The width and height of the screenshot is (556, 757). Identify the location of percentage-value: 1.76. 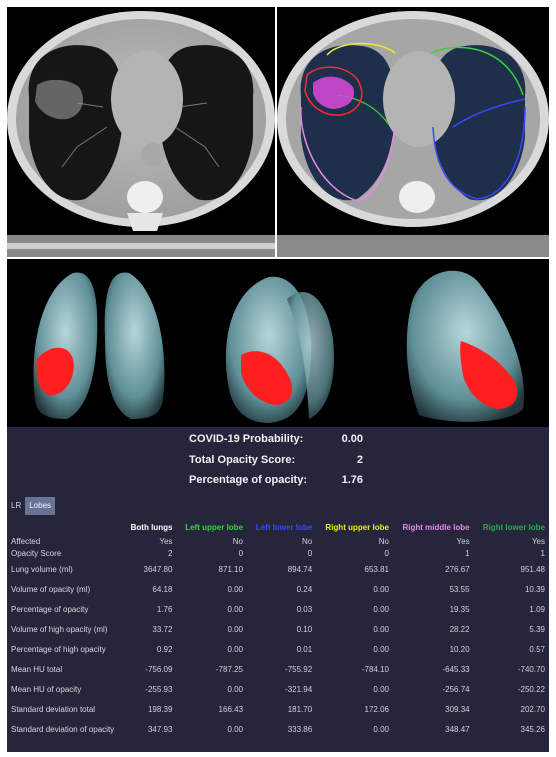
(352, 480).